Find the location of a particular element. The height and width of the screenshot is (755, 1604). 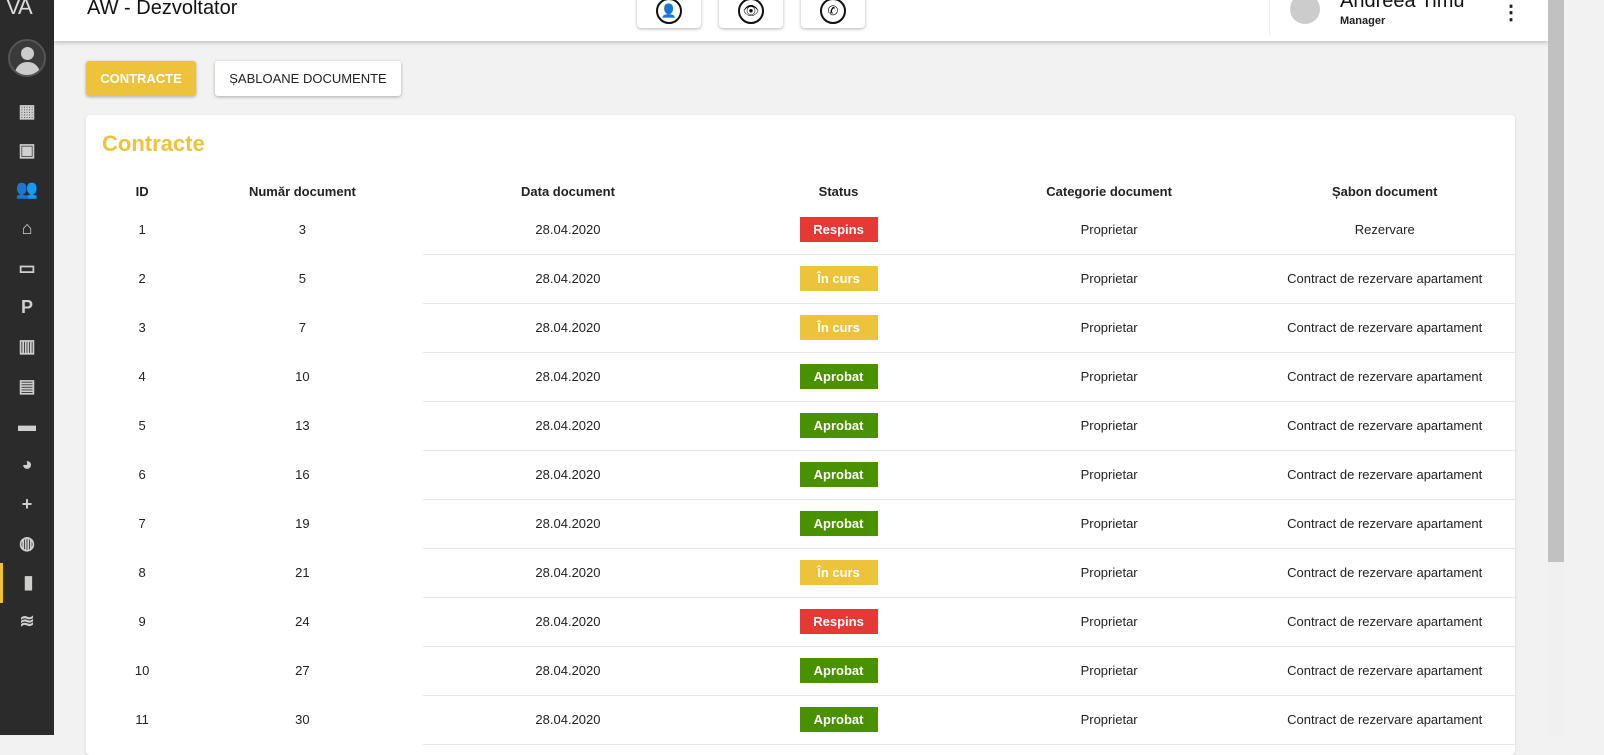

scrollbar-thumb is located at coordinates (1556, 281).